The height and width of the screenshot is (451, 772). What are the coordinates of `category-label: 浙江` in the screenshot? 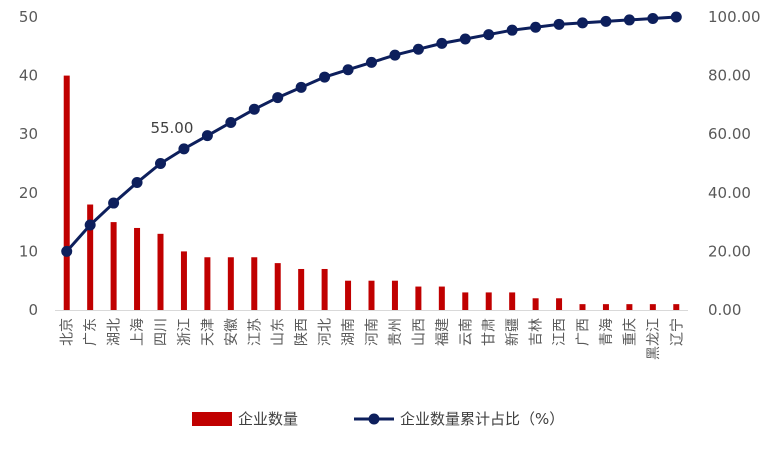 It's located at (185, 332).